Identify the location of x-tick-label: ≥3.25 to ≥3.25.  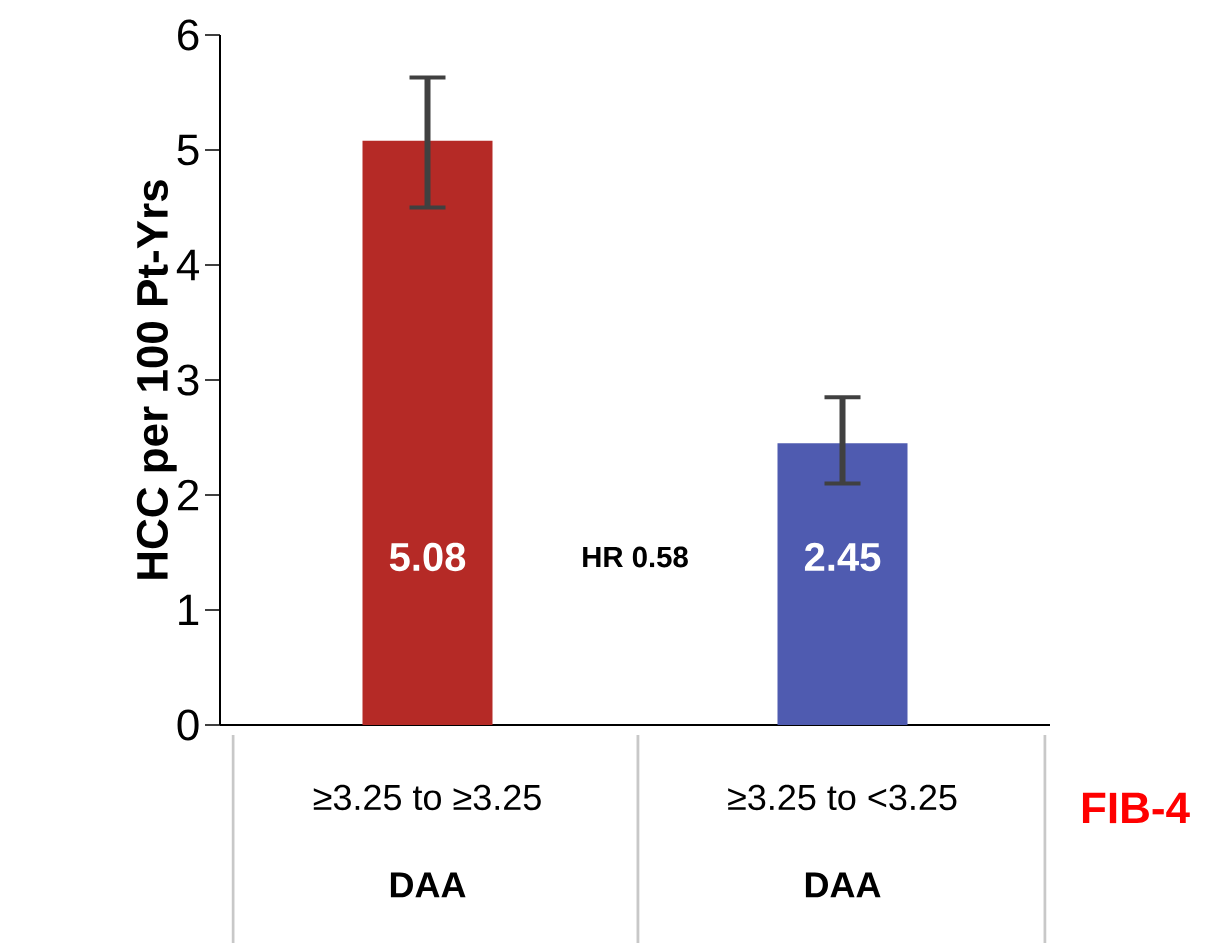
(427, 797).